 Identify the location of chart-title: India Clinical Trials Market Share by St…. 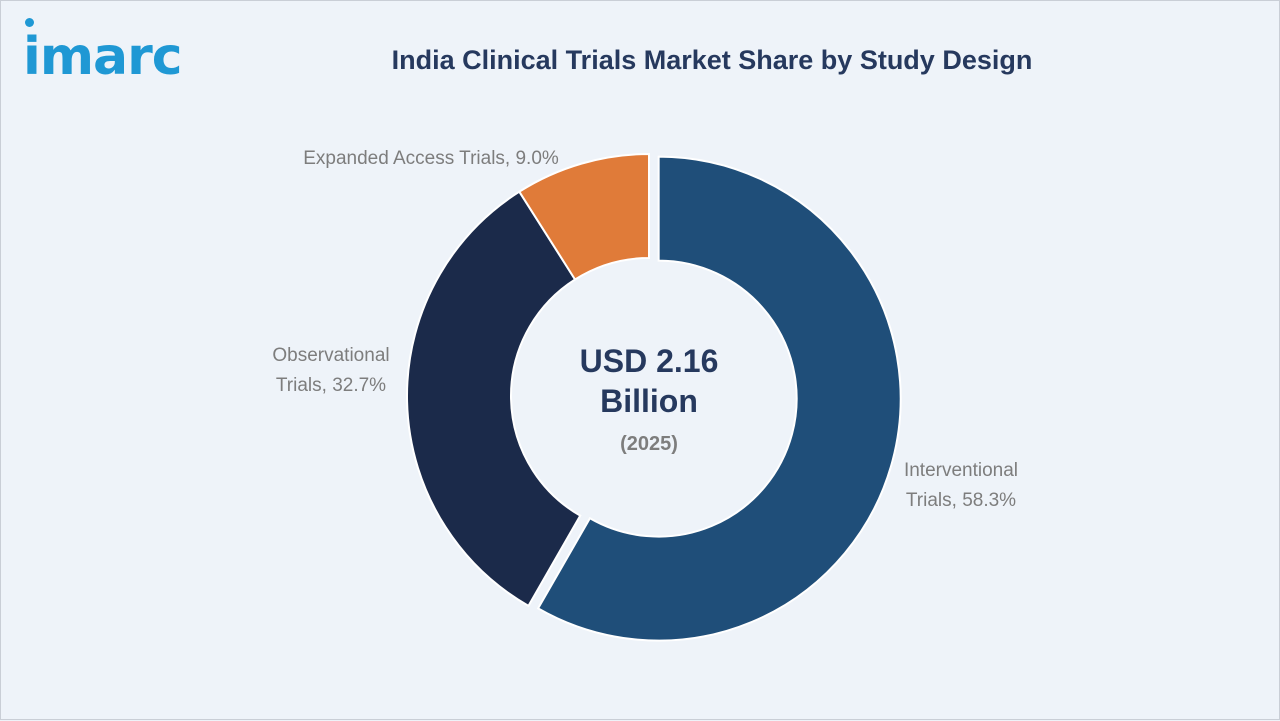
(712, 60).